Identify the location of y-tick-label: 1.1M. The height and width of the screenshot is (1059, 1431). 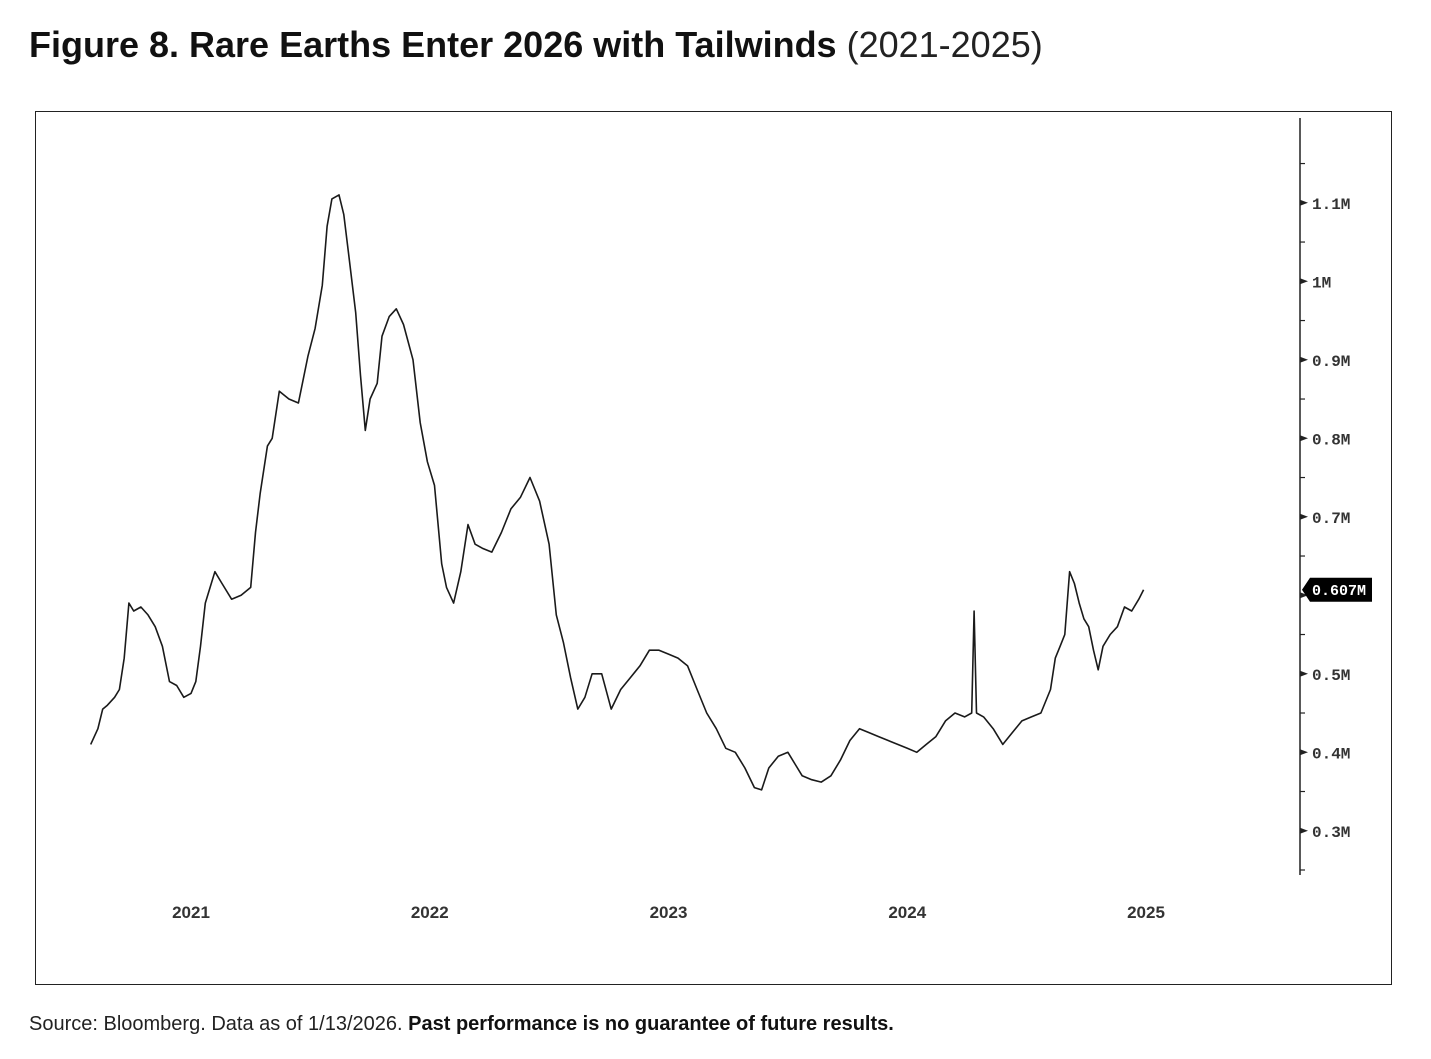
(1331, 205).